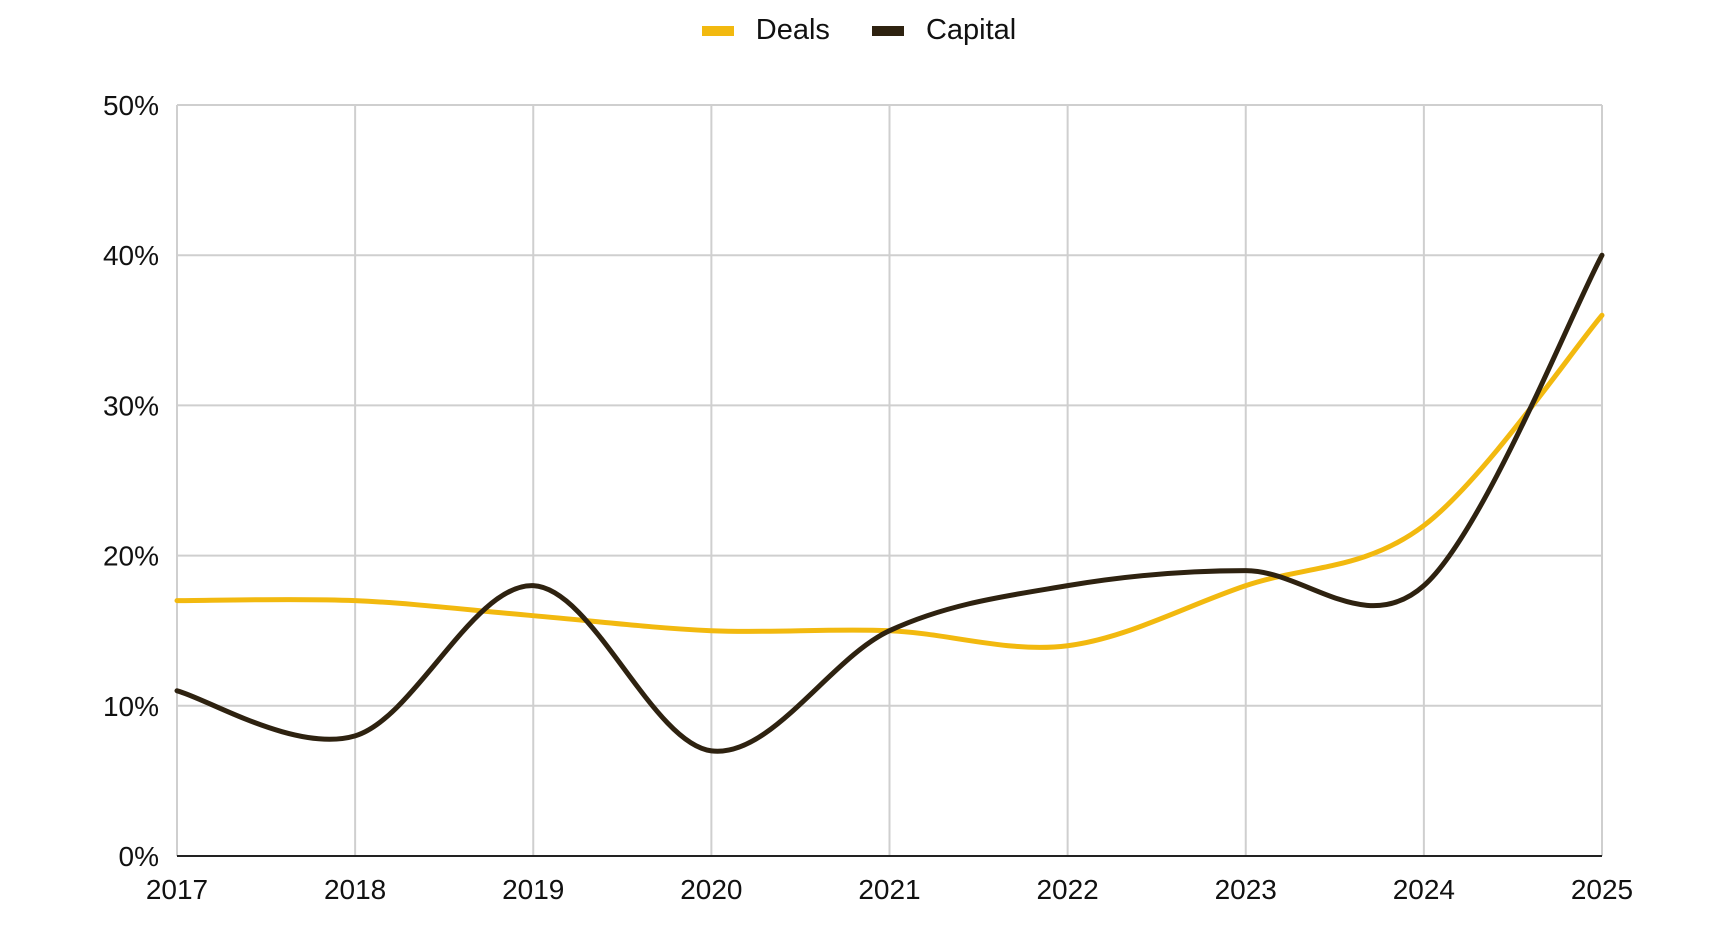  I want to click on y-tick-label: 50%, so click(131, 105).